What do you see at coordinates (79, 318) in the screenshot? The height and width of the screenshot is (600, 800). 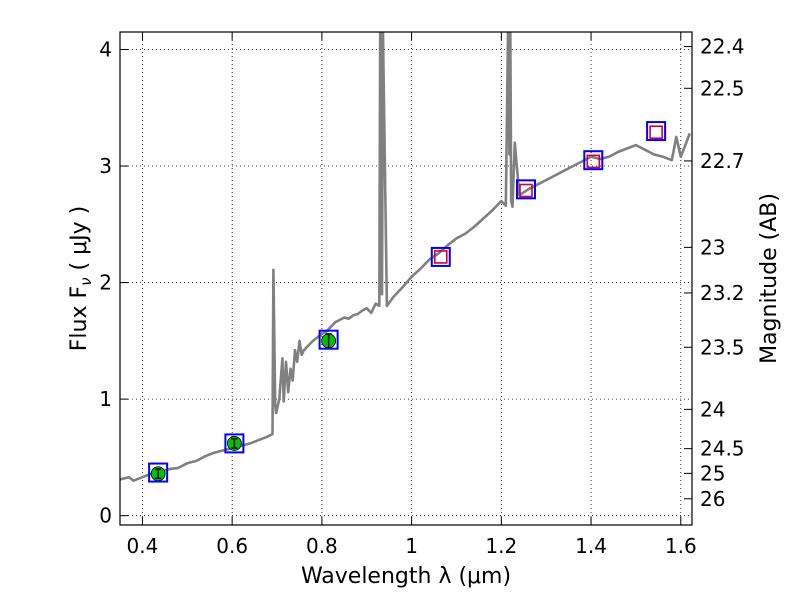 I see `y-axis-label-text: Flux F` at bounding box center [79, 318].